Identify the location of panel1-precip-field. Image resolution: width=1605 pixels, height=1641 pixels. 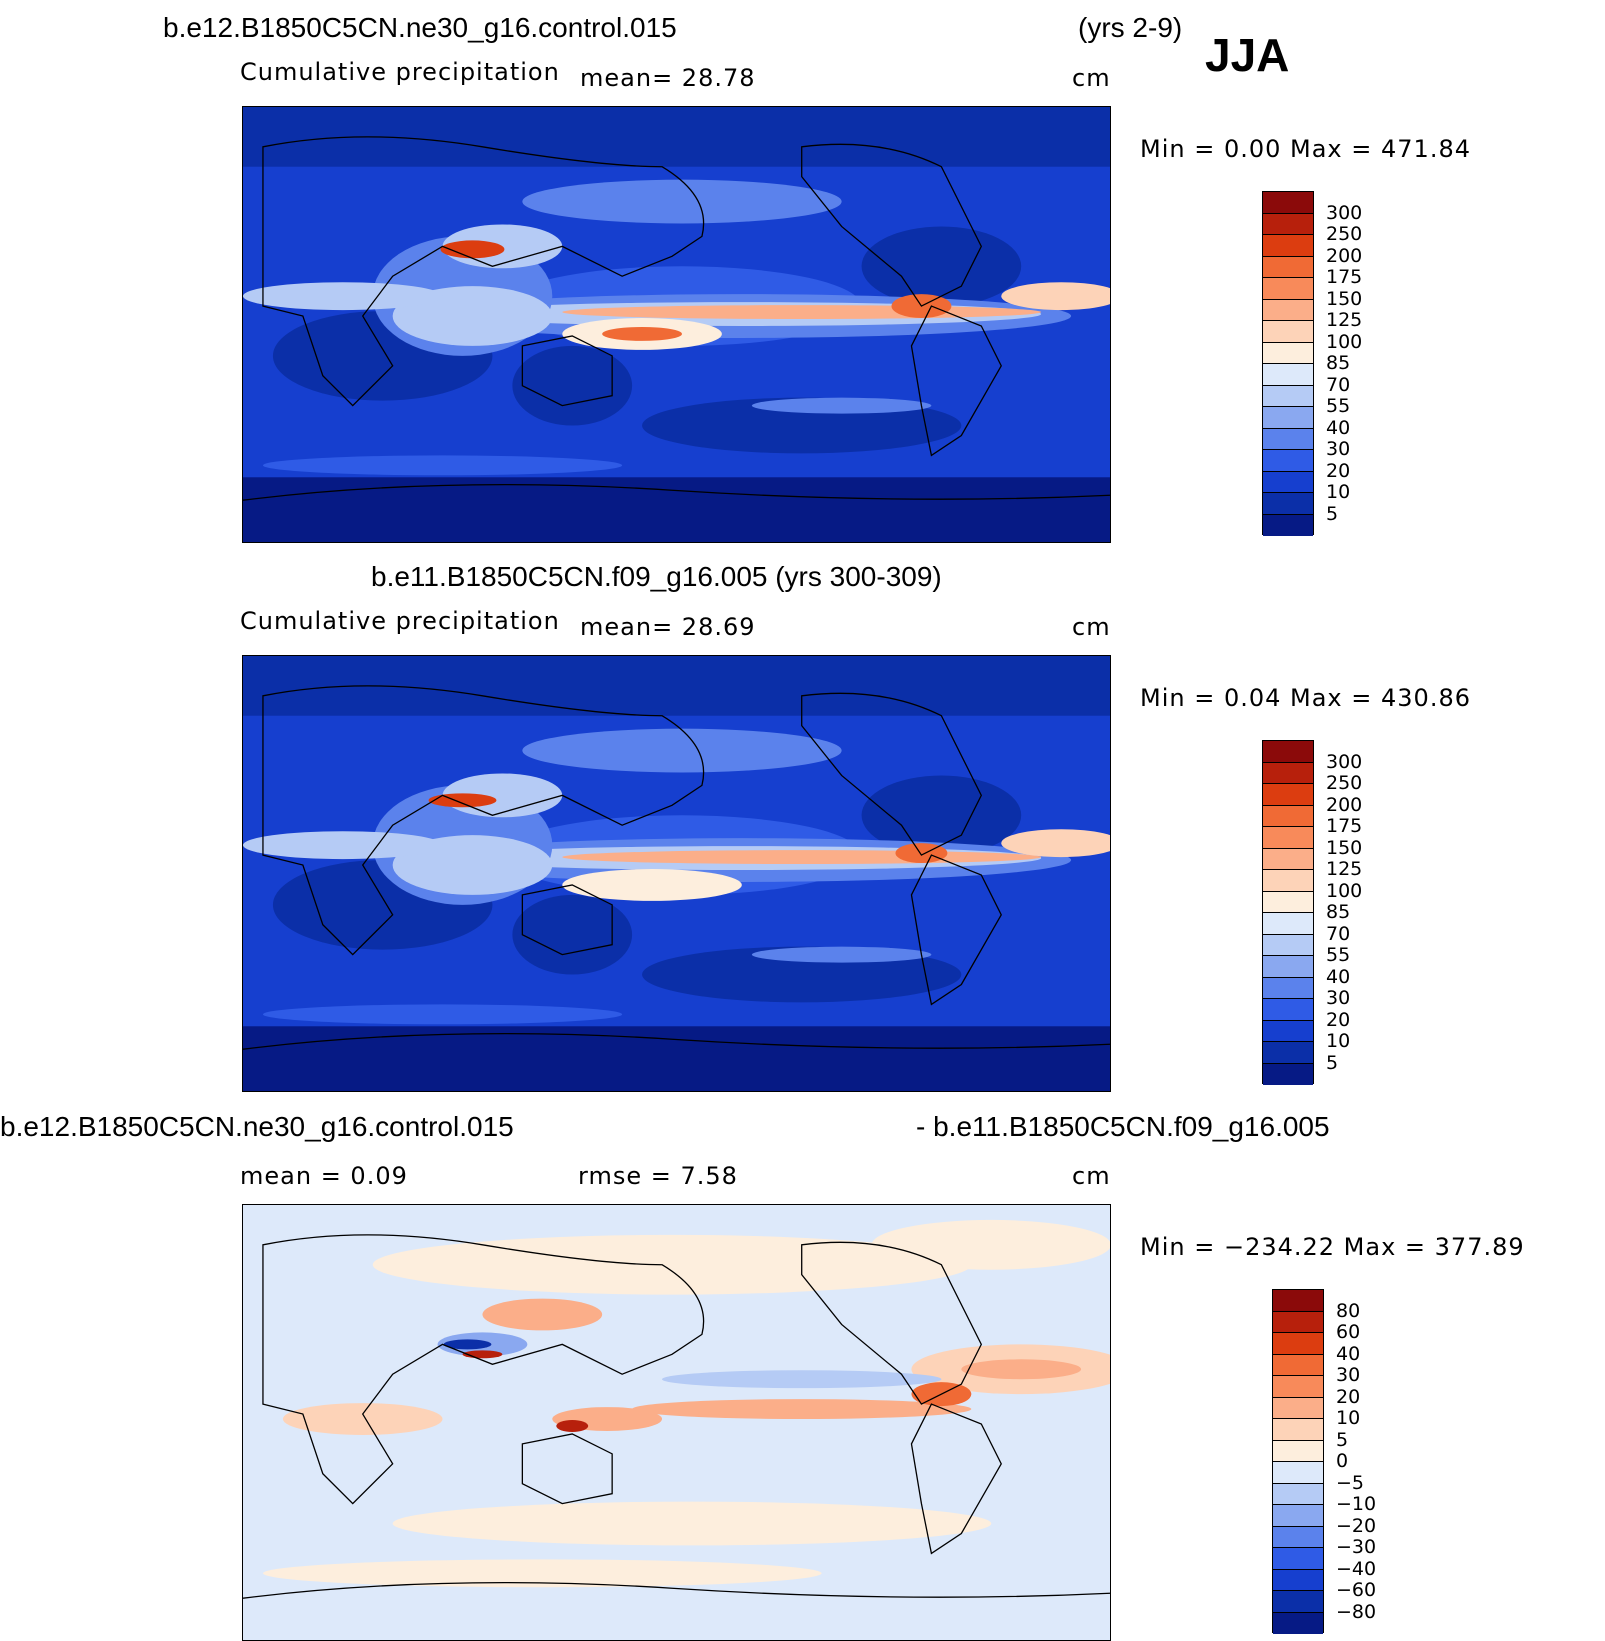
(676, 324).